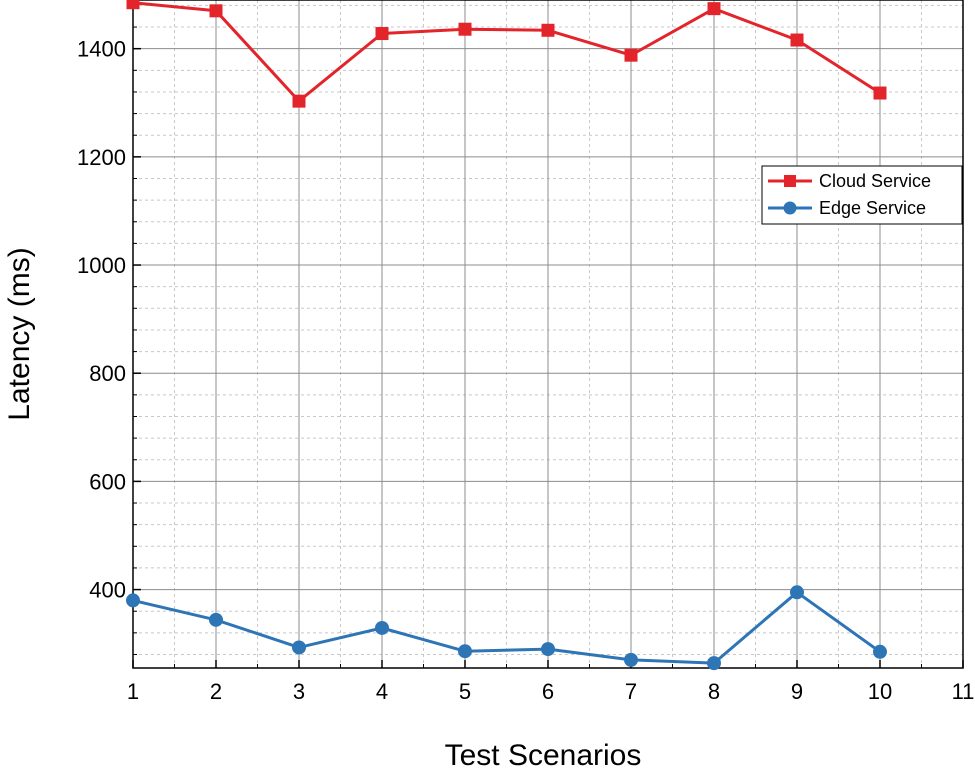  Describe the element at coordinates (543, 754) in the screenshot. I see `x-axis-title: Test Scenarios` at that location.